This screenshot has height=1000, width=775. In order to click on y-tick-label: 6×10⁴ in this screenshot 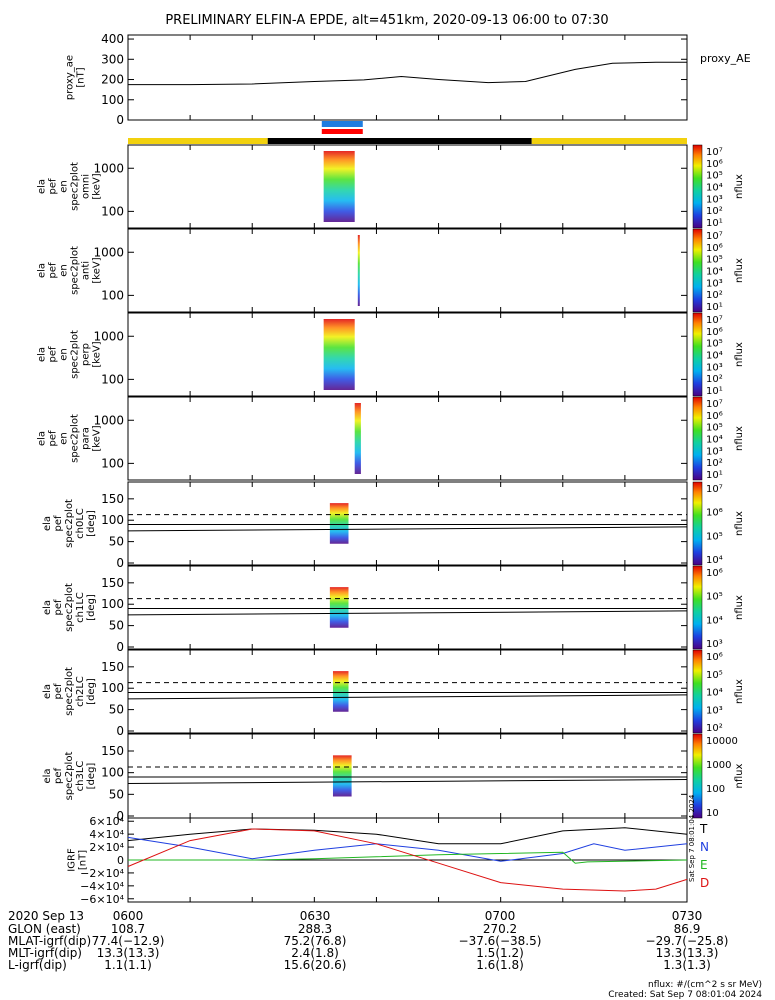, I will do `click(106, 821)`.